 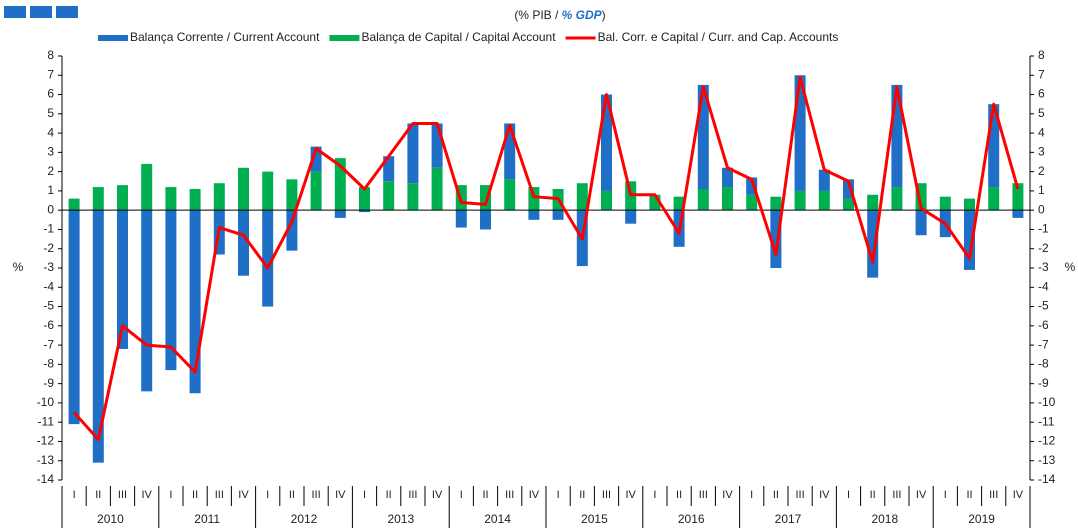 What do you see at coordinates (225, 37) in the screenshot?
I see `legend-label: Balança Corrente / Current Account` at bounding box center [225, 37].